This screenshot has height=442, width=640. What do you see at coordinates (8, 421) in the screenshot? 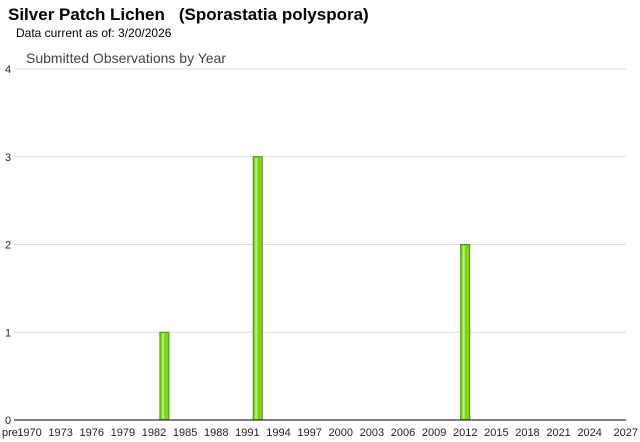
I see `y-tick-label: 0` at bounding box center [8, 421].